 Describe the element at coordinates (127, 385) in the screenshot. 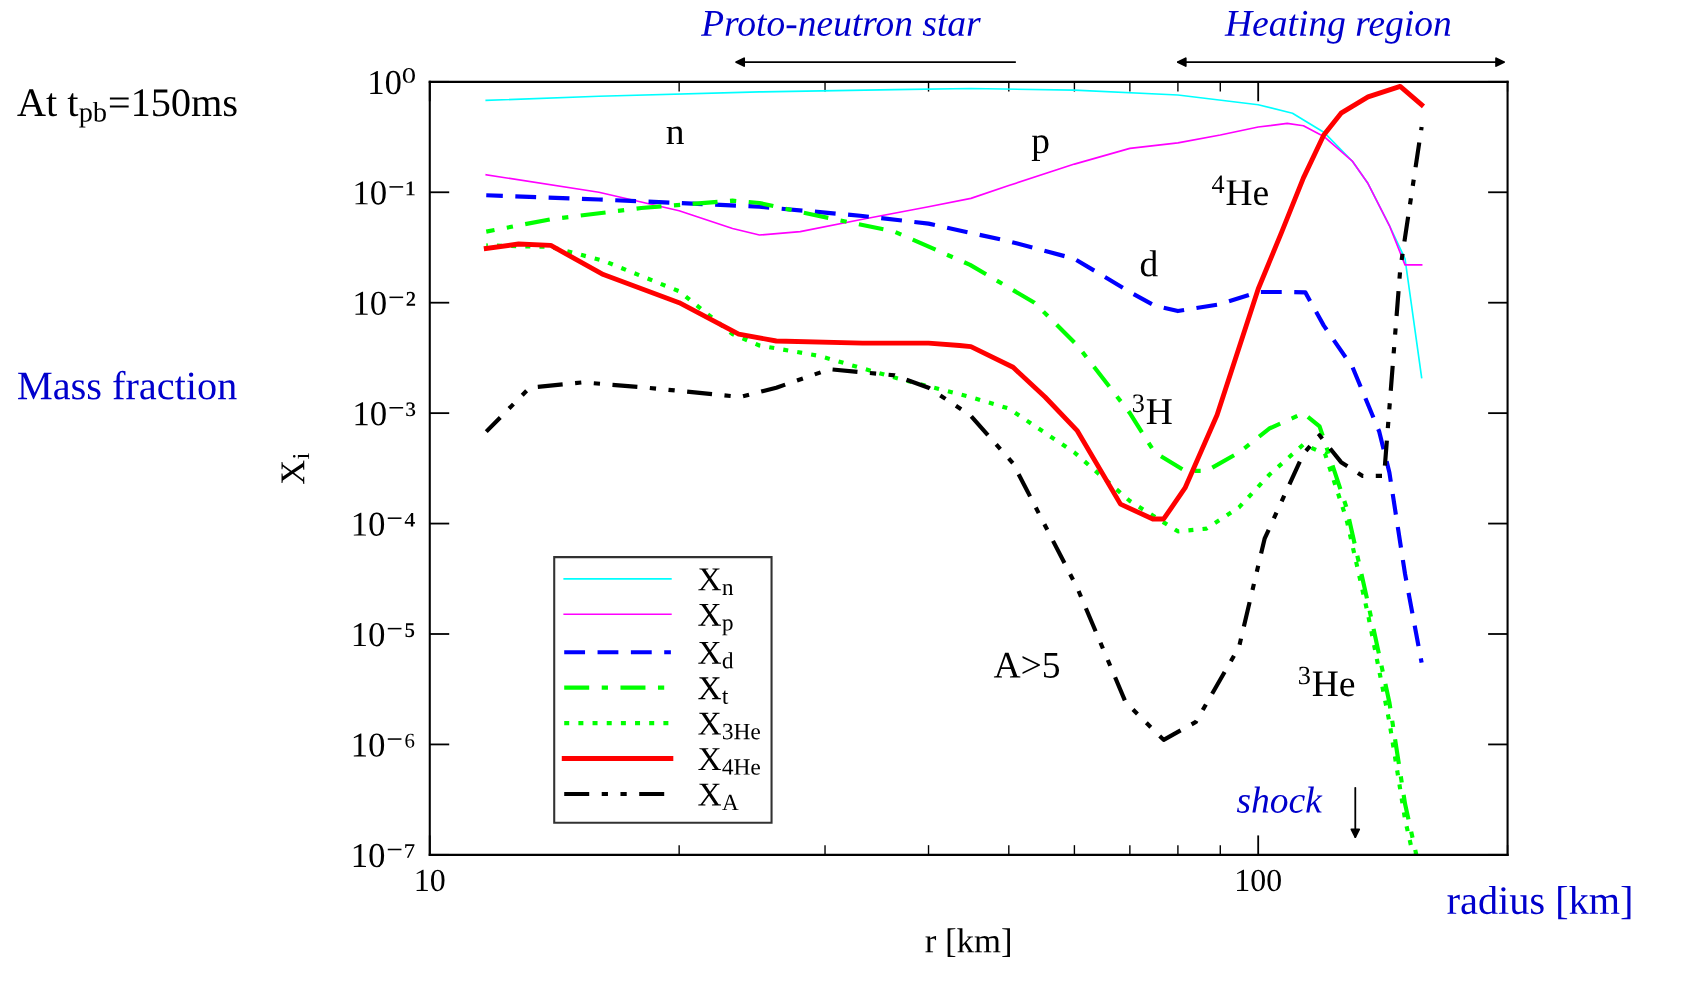

I see `text: Mass fraction` at that location.